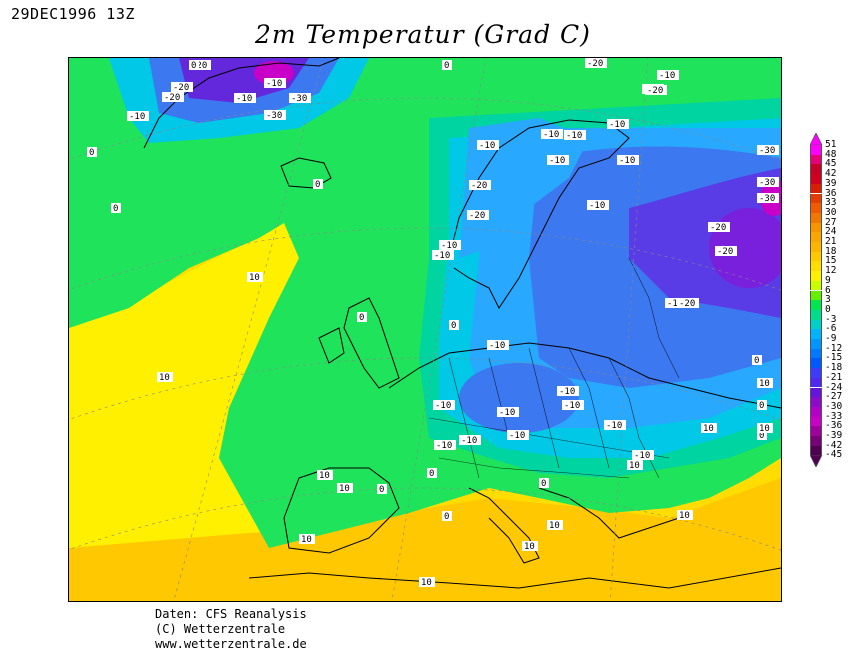 This screenshot has height=657, width=850. Describe the element at coordinates (331, 345) in the screenshot. I see `coast-ireland` at that location.